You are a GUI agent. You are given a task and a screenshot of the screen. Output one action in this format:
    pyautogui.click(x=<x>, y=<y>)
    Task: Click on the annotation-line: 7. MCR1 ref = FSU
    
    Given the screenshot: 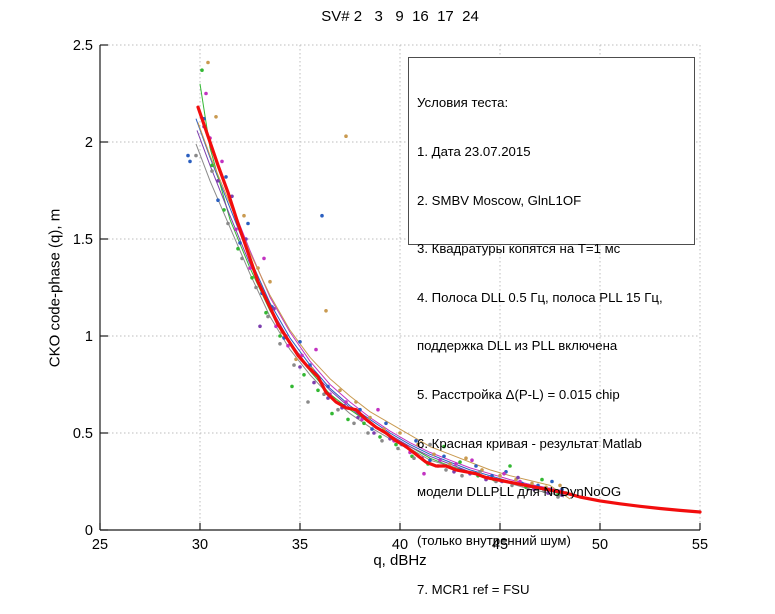 What is the action you would take?
    pyautogui.click(x=473, y=589)
    